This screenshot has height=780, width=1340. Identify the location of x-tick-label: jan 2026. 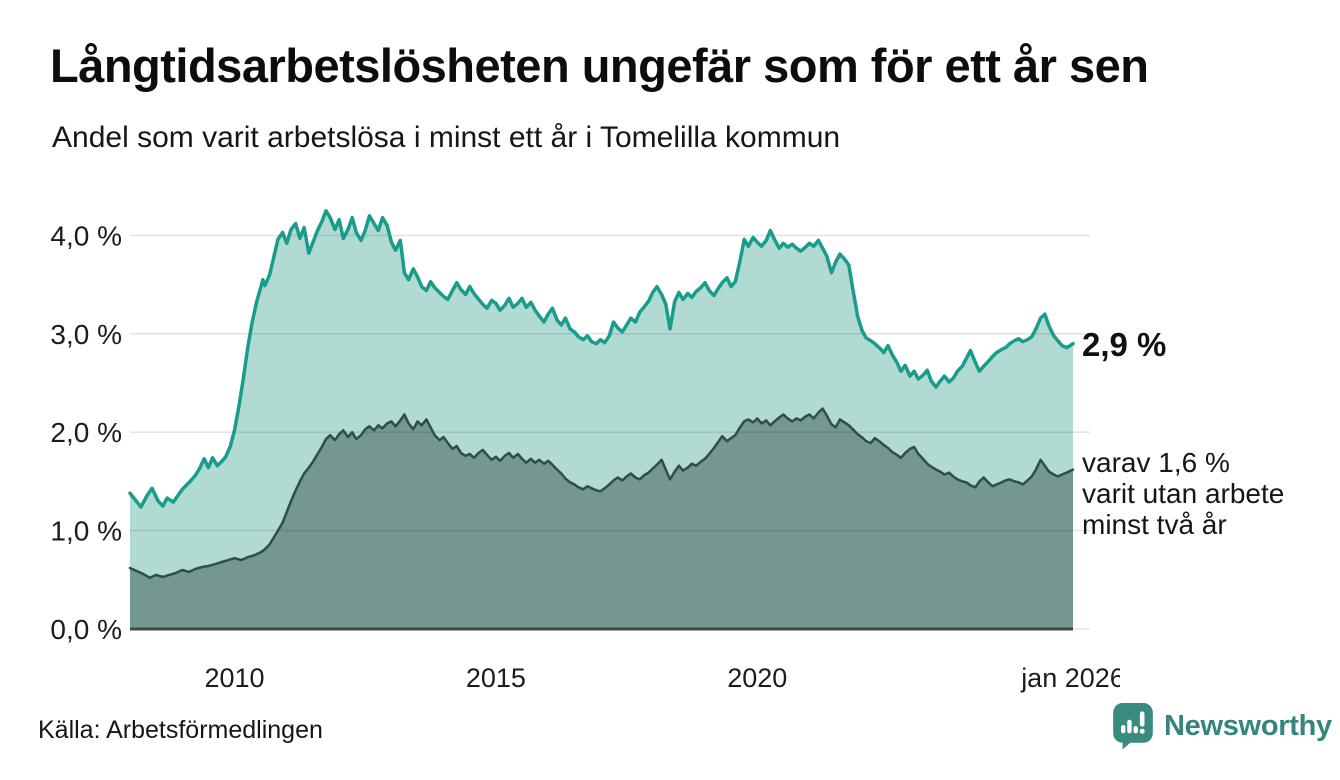
(1070, 678).